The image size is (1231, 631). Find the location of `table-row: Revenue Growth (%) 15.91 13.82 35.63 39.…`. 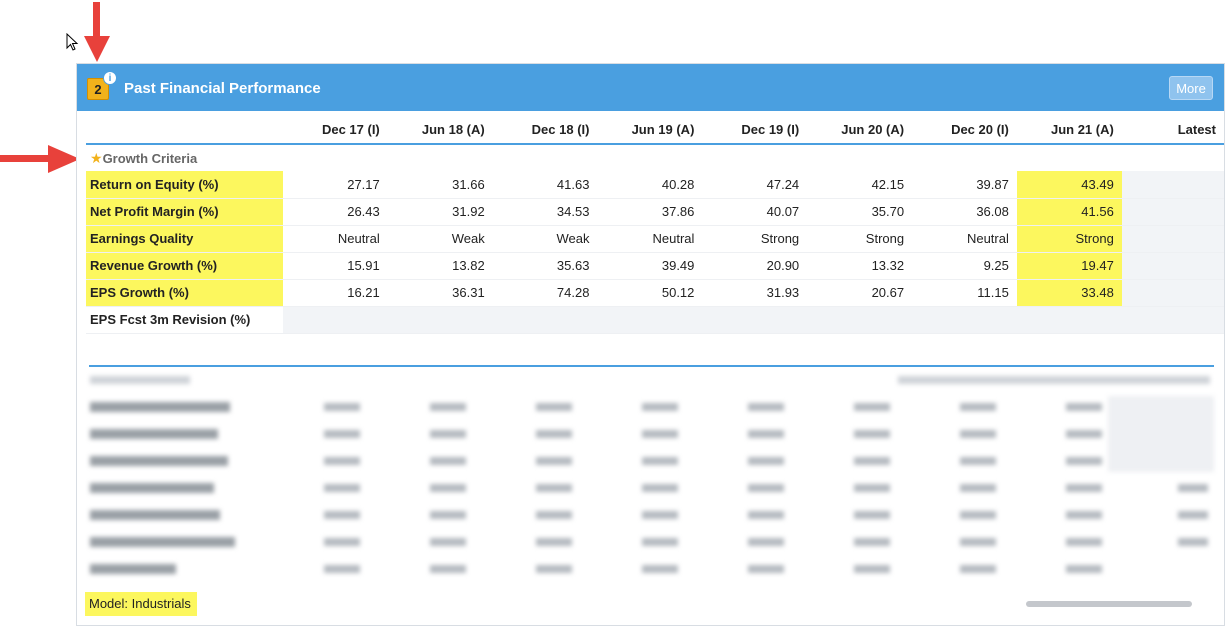

table-row: Revenue Growth (%) 15.91 13.82 35.63 39.… is located at coordinates (655, 266).